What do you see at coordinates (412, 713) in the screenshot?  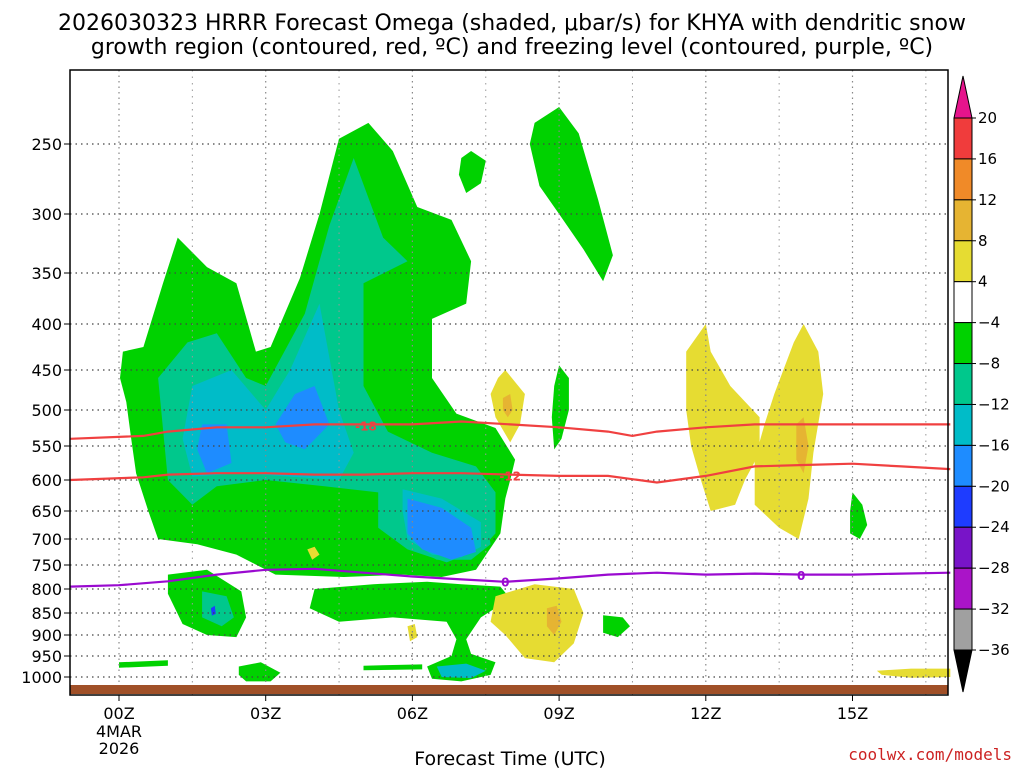 I see `x-tick-label-06Z: 06Z` at bounding box center [412, 713].